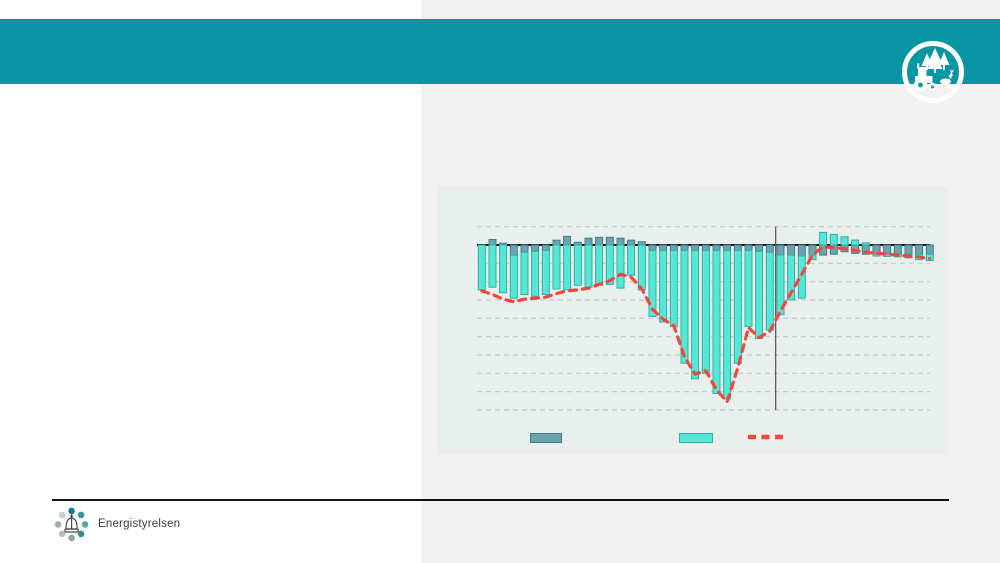 This screenshot has height=563, width=1000. Describe the element at coordinates (925, 77) in the screenshot. I see `tractor-icon` at that location.